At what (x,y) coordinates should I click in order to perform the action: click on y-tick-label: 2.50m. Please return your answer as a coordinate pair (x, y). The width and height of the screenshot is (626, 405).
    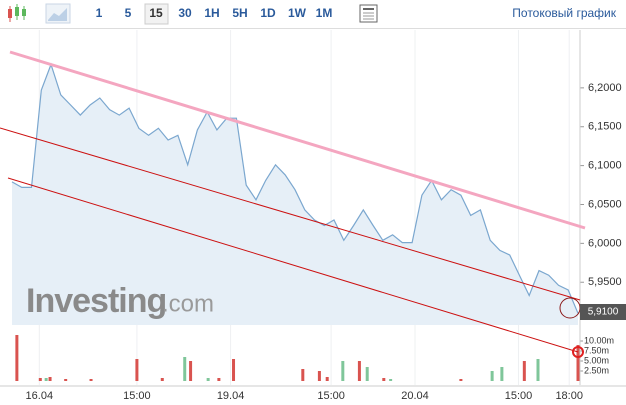
    Looking at the image, I should click on (596, 370).